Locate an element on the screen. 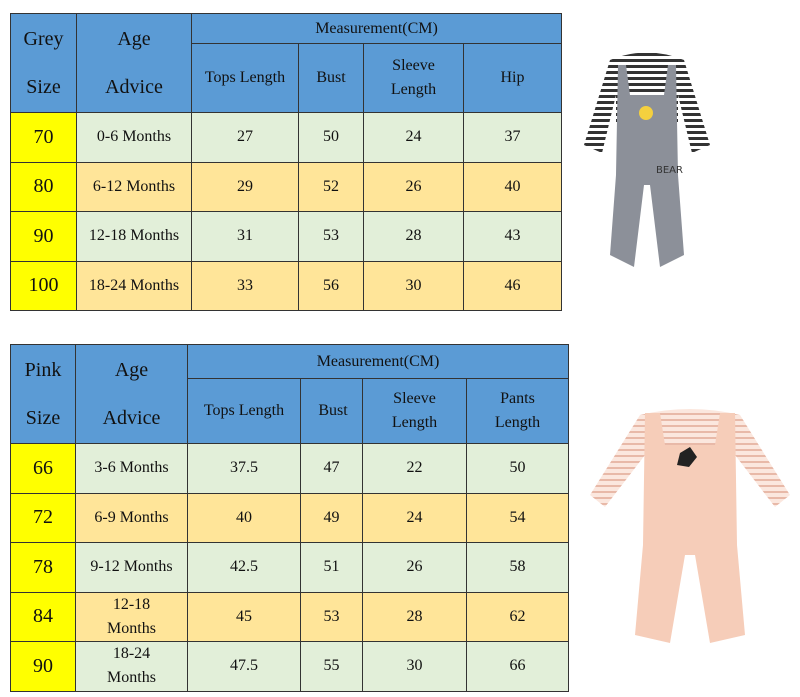 The image size is (800, 697). column-header: Hip is located at coordinates (512, 78).